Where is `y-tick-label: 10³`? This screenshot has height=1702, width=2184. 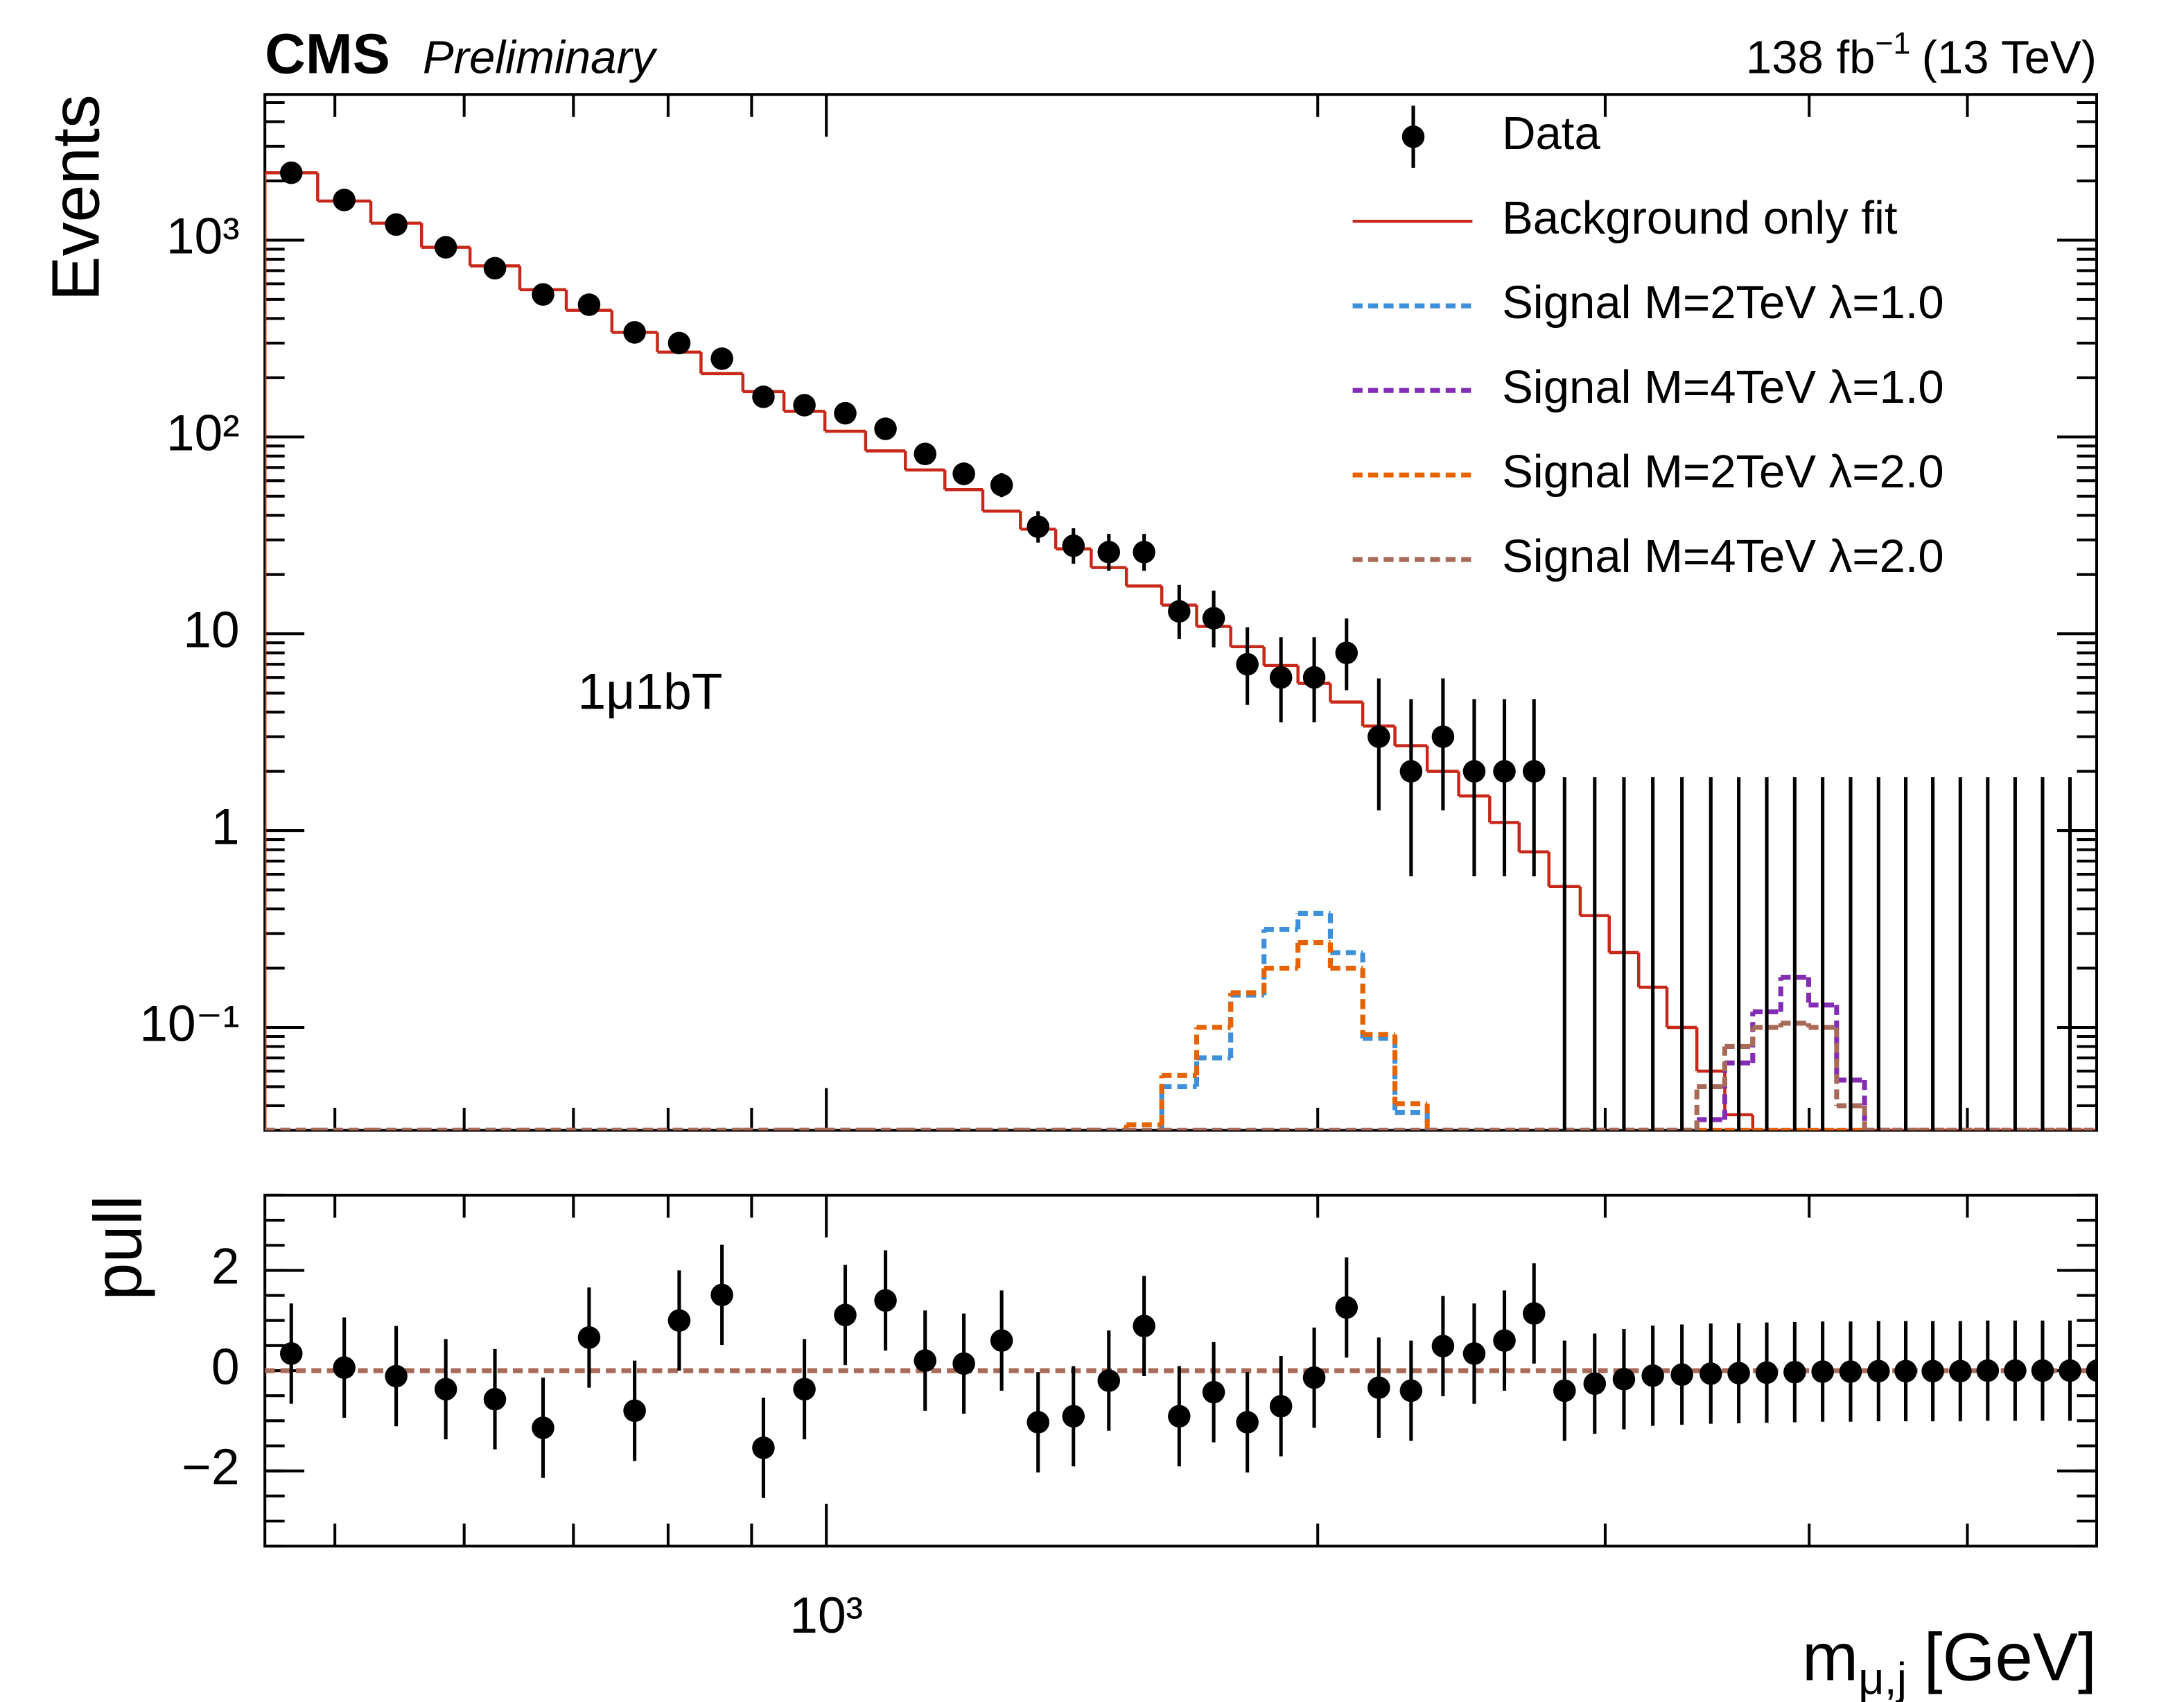 y-tick-label: 10³ is located at coordinates (203, 236).